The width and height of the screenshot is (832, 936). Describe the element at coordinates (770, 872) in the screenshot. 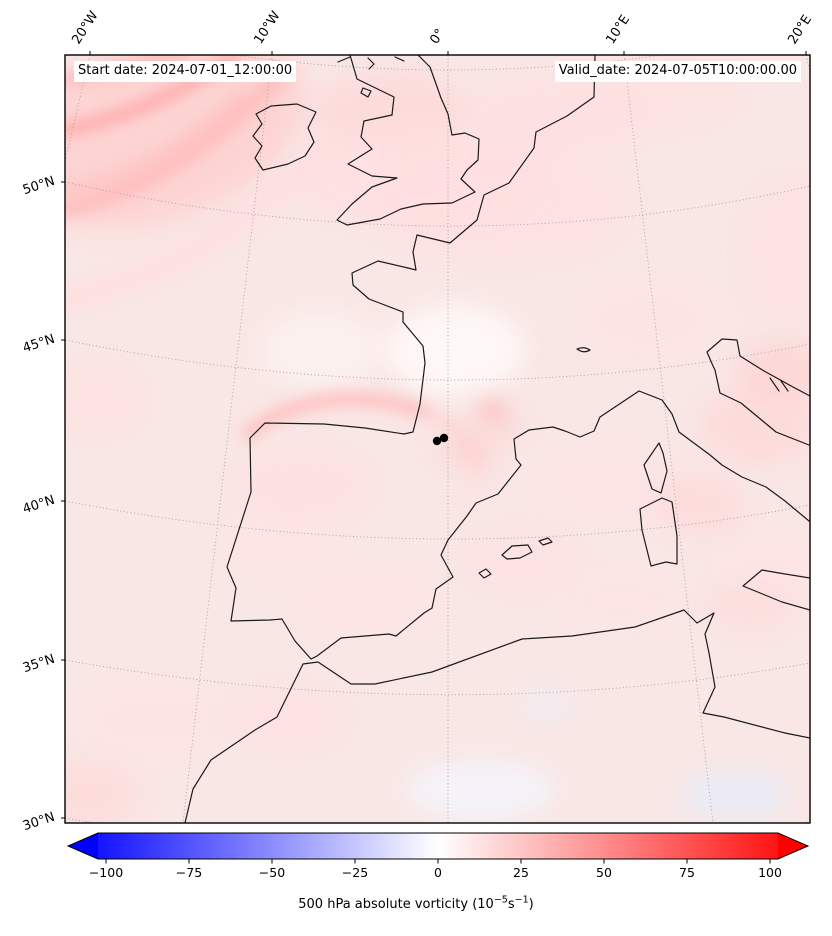

I see `cb-tick-100: 100` at that location.